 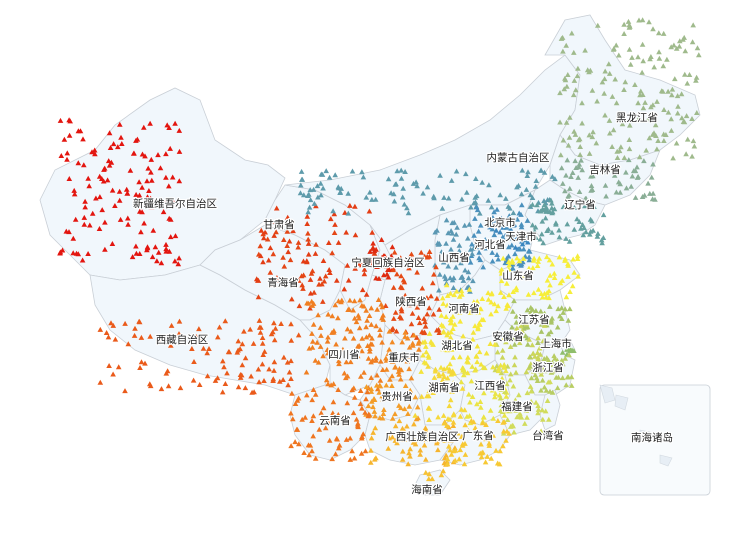 What do you see at coordinates (413, 345) in the screenshot?
I see `station-marker-chongqing` at bounding box center [413, 345].